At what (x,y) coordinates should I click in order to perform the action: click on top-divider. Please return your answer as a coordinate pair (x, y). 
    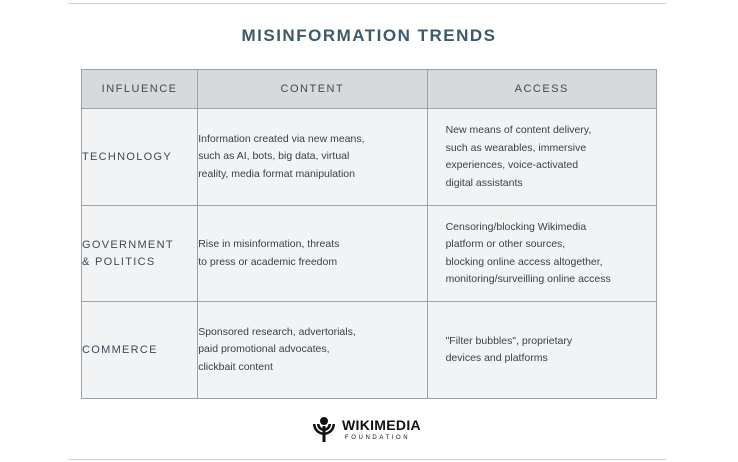
    Looking at the image, I should click on (367, 3).